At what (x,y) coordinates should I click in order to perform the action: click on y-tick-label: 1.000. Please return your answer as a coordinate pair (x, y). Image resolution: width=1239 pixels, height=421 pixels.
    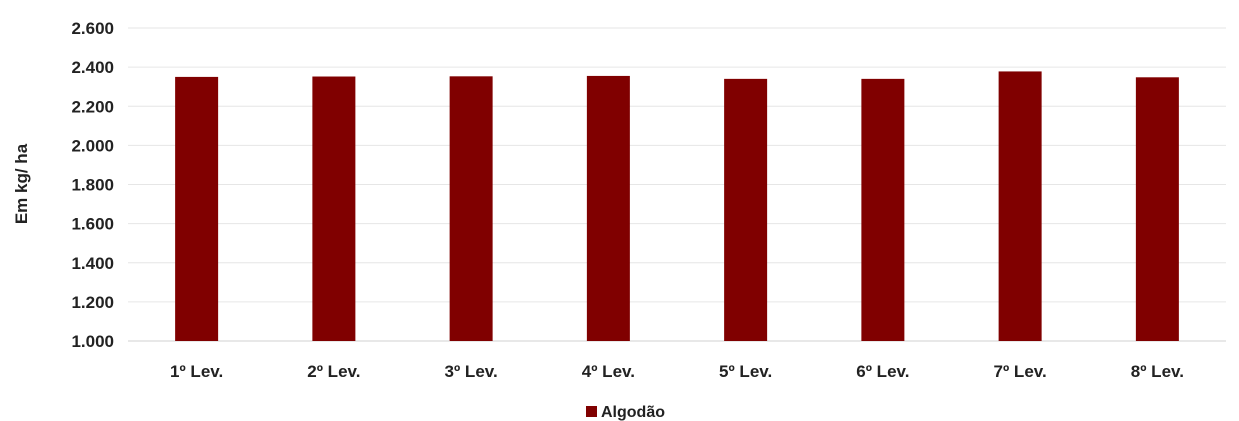
    Looking at the image, I should click on (92, 341).